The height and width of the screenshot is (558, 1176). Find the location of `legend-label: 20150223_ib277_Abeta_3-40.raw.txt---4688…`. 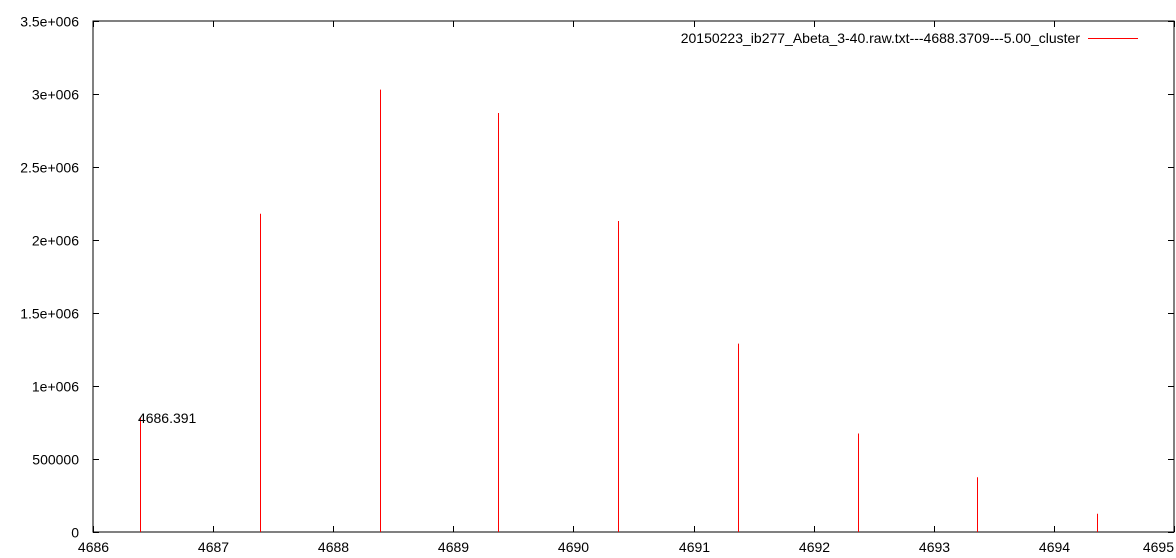

legend-label: 20150223_ib277_Abeta_3-40.raw.txt---4688… is located at coordinates (881, 38).